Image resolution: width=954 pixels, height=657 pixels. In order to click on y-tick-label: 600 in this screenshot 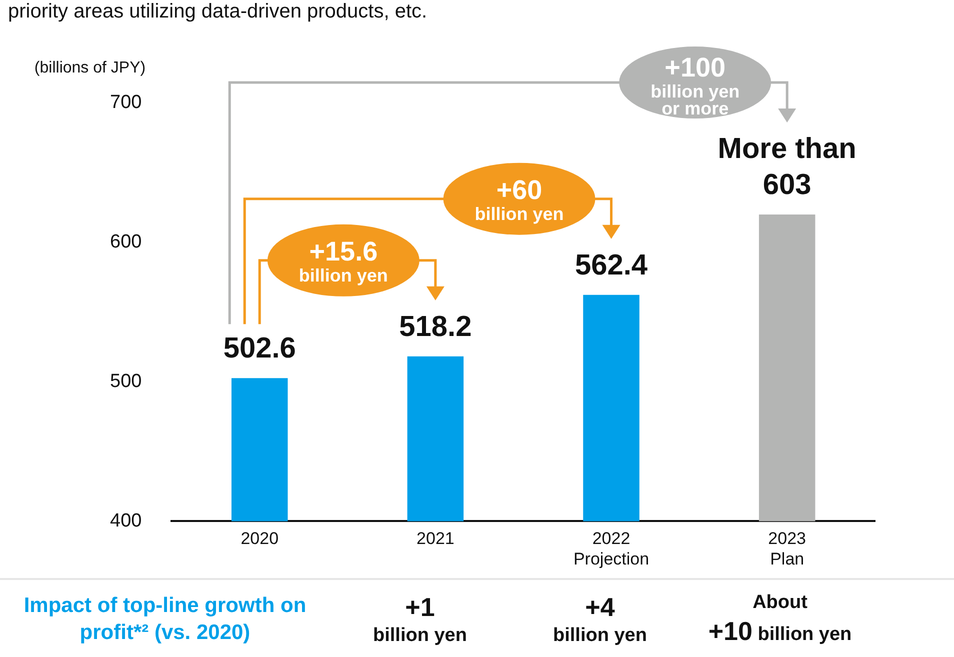, I will do `click(126, 242)`.